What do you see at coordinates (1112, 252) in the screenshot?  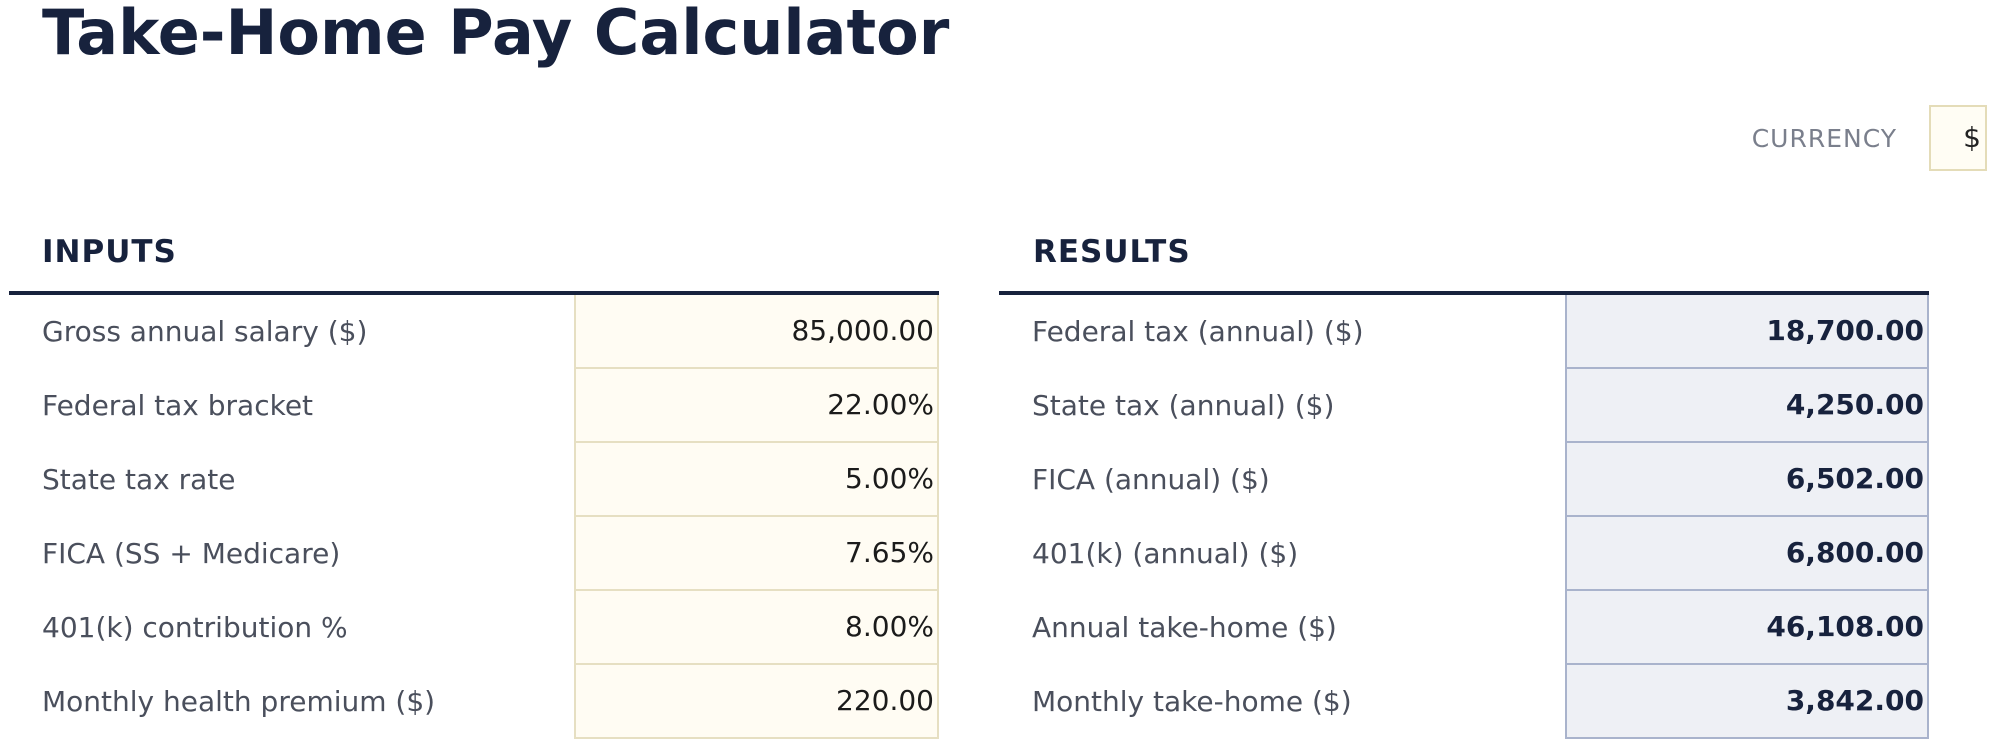 I see `section-title: RESULTS` at bounding box center [1112, 252].